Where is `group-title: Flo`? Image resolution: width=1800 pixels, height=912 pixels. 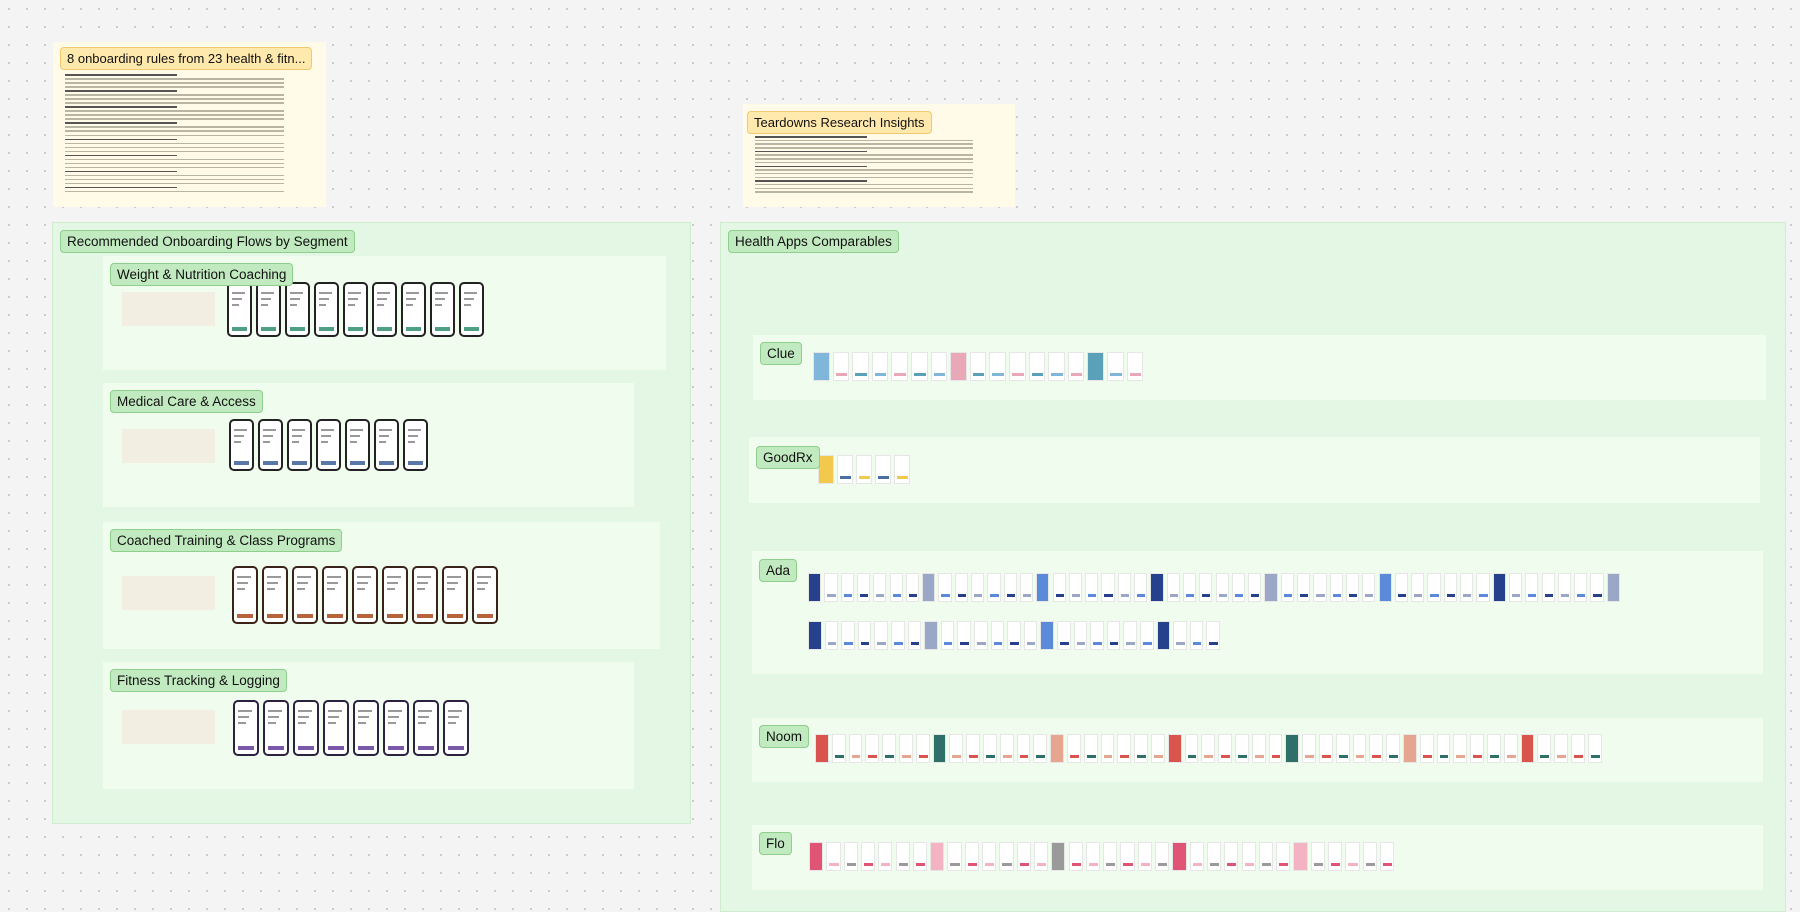 group-title: Flo is located at coordinates (775, 843).